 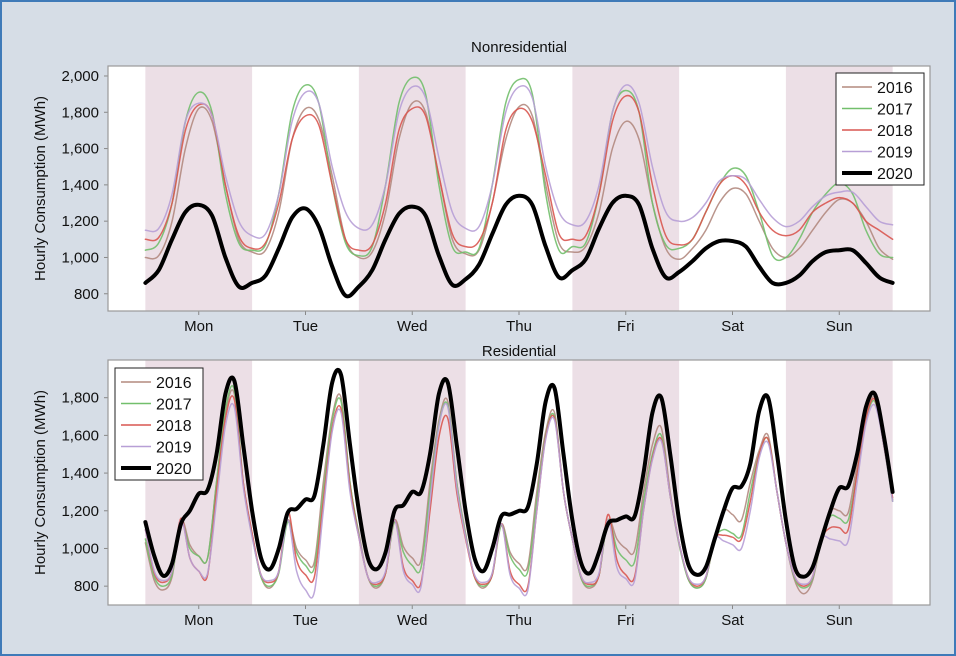 I want to click on chart-title: Nonresidential, so click(x=519, y=47).